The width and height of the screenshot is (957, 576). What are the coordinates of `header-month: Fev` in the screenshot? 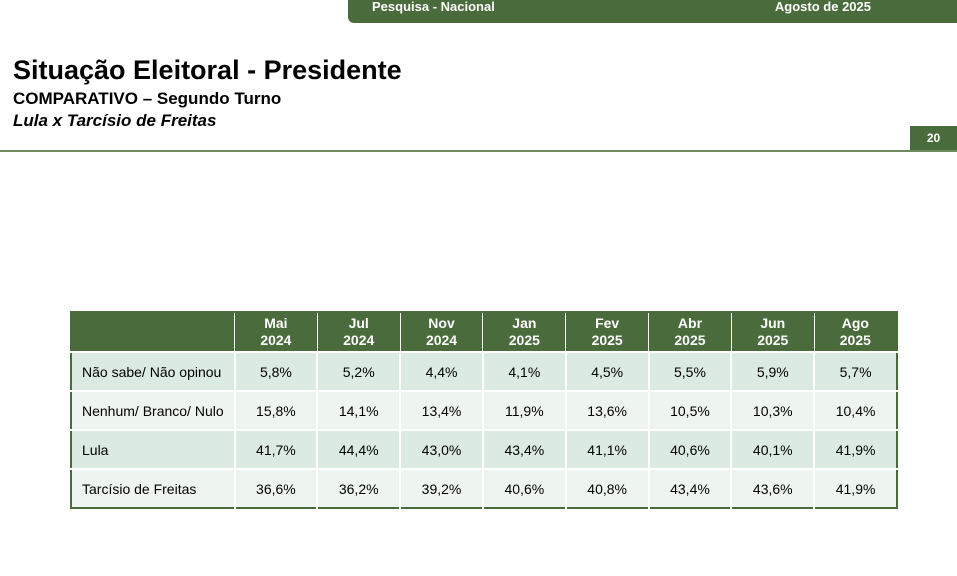 It's located at (607, 323).